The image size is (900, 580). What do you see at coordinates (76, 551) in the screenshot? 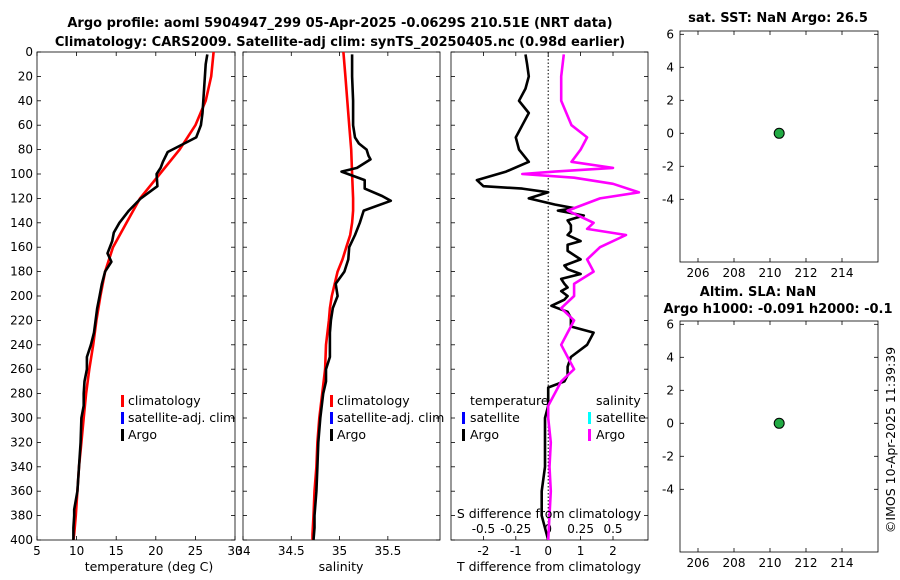
I see `x-tick-label: 10` at bounding box center [76, 551].